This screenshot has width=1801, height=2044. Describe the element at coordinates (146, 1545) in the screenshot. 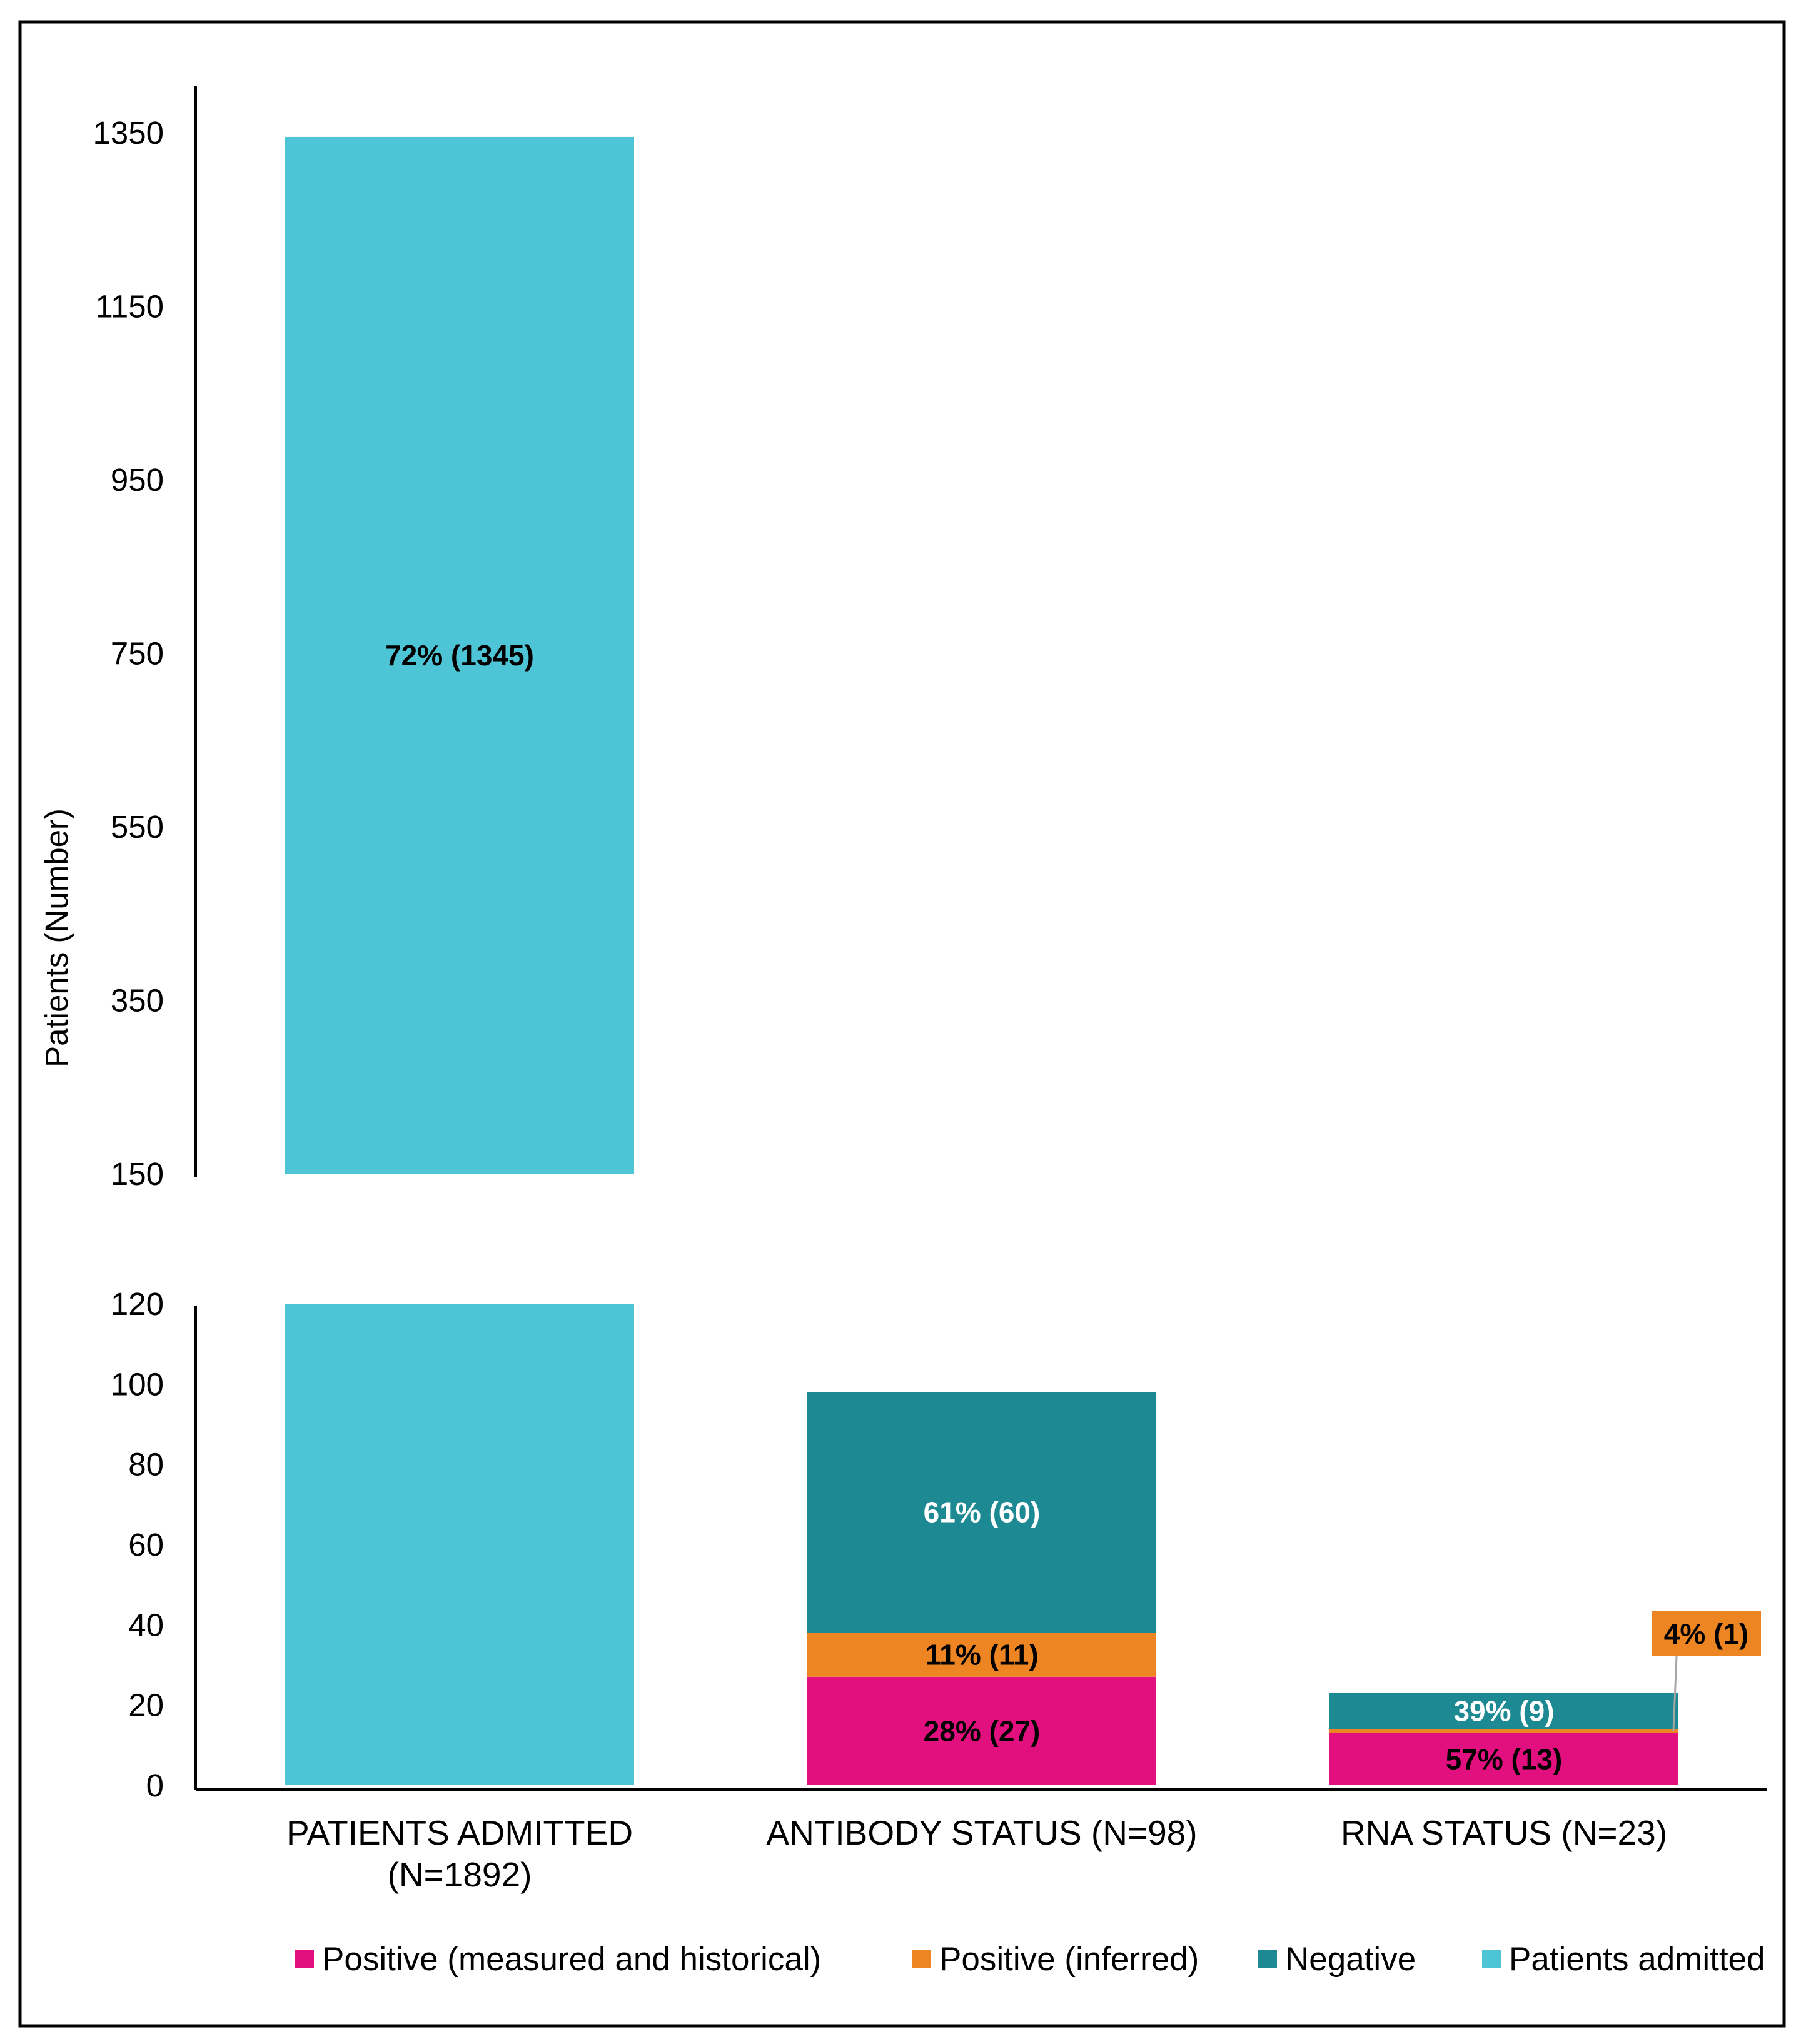

I see `y-tick-label: 60` at that location.